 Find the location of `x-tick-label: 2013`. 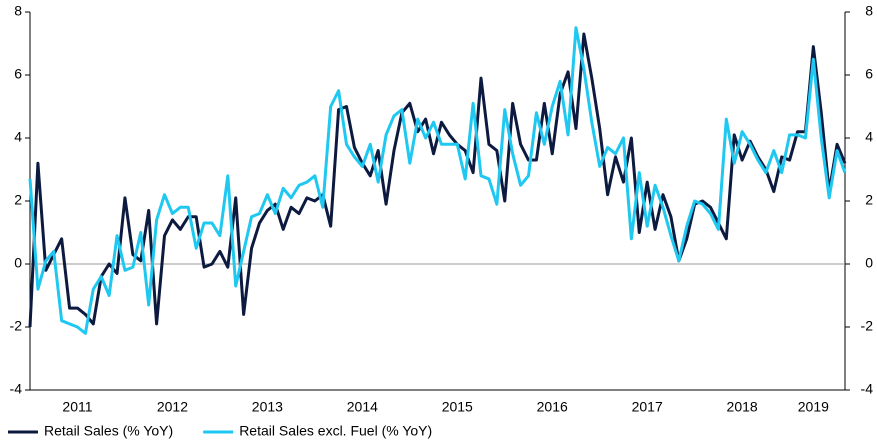

x-tick-label: 2013 is located at coordinates (267, 407).